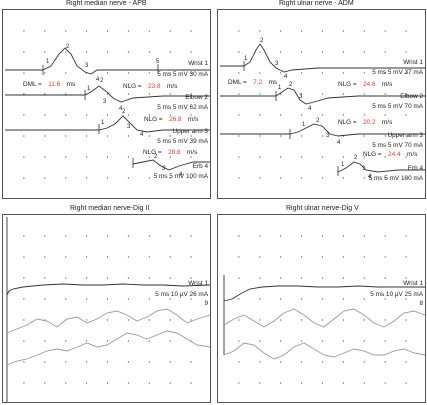 This screenshot has width=427, height=405. I want to click on label-wrist-scale: 5 ms 5 mV 30 mA, so click(183, 74).